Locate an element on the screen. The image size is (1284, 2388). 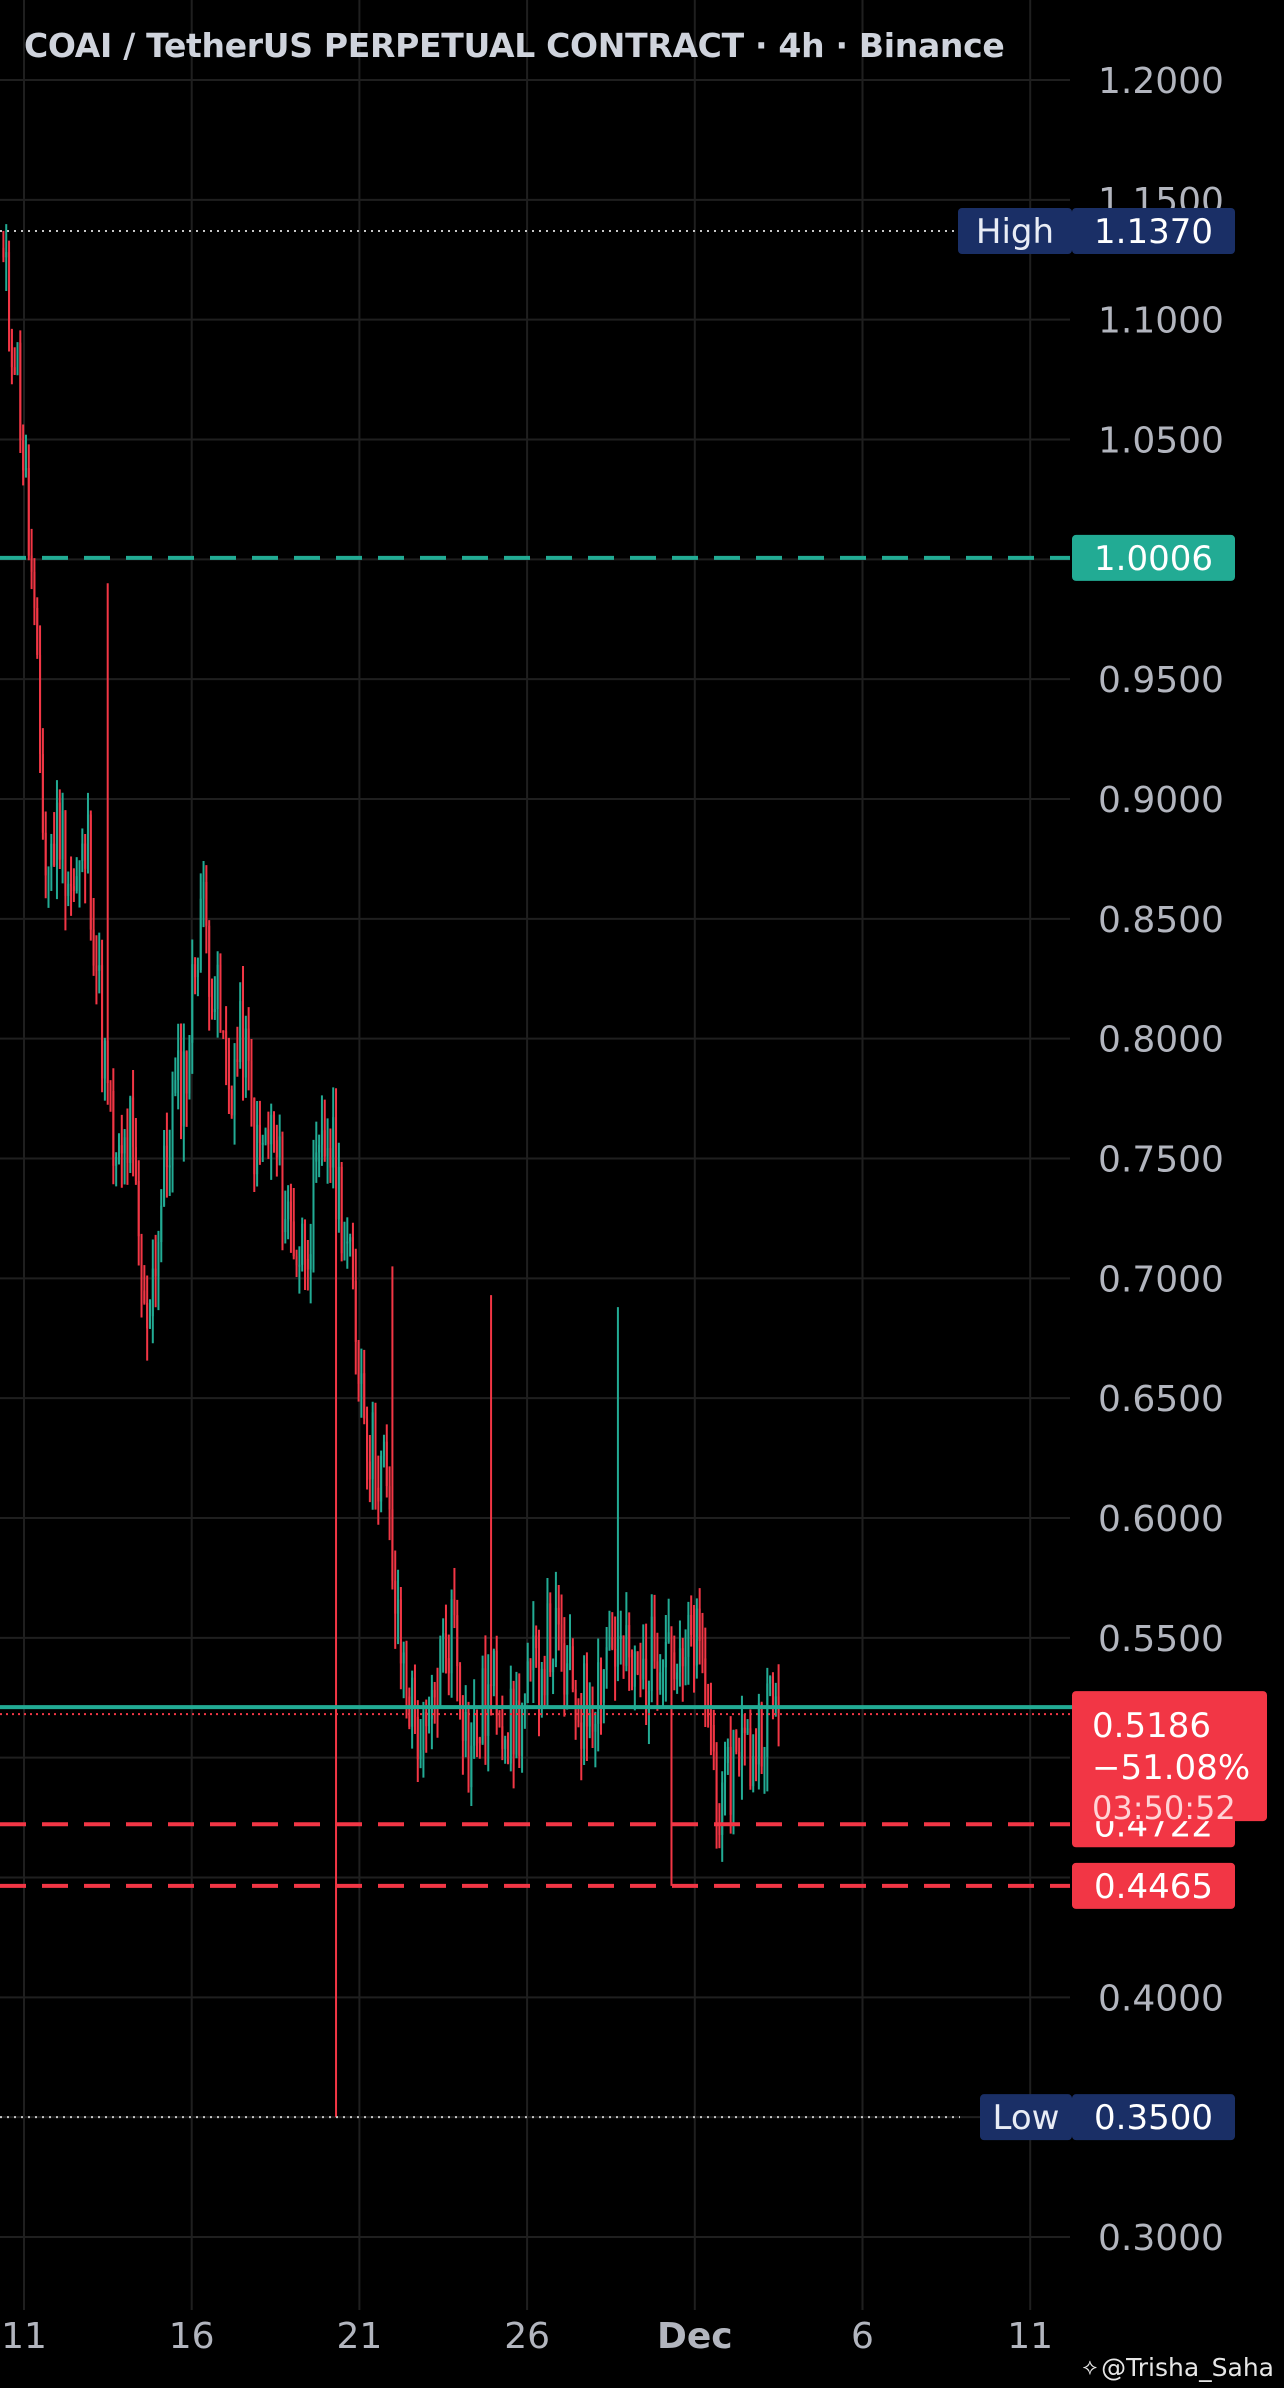
high-label: High is located at coordinates (1015, 232).